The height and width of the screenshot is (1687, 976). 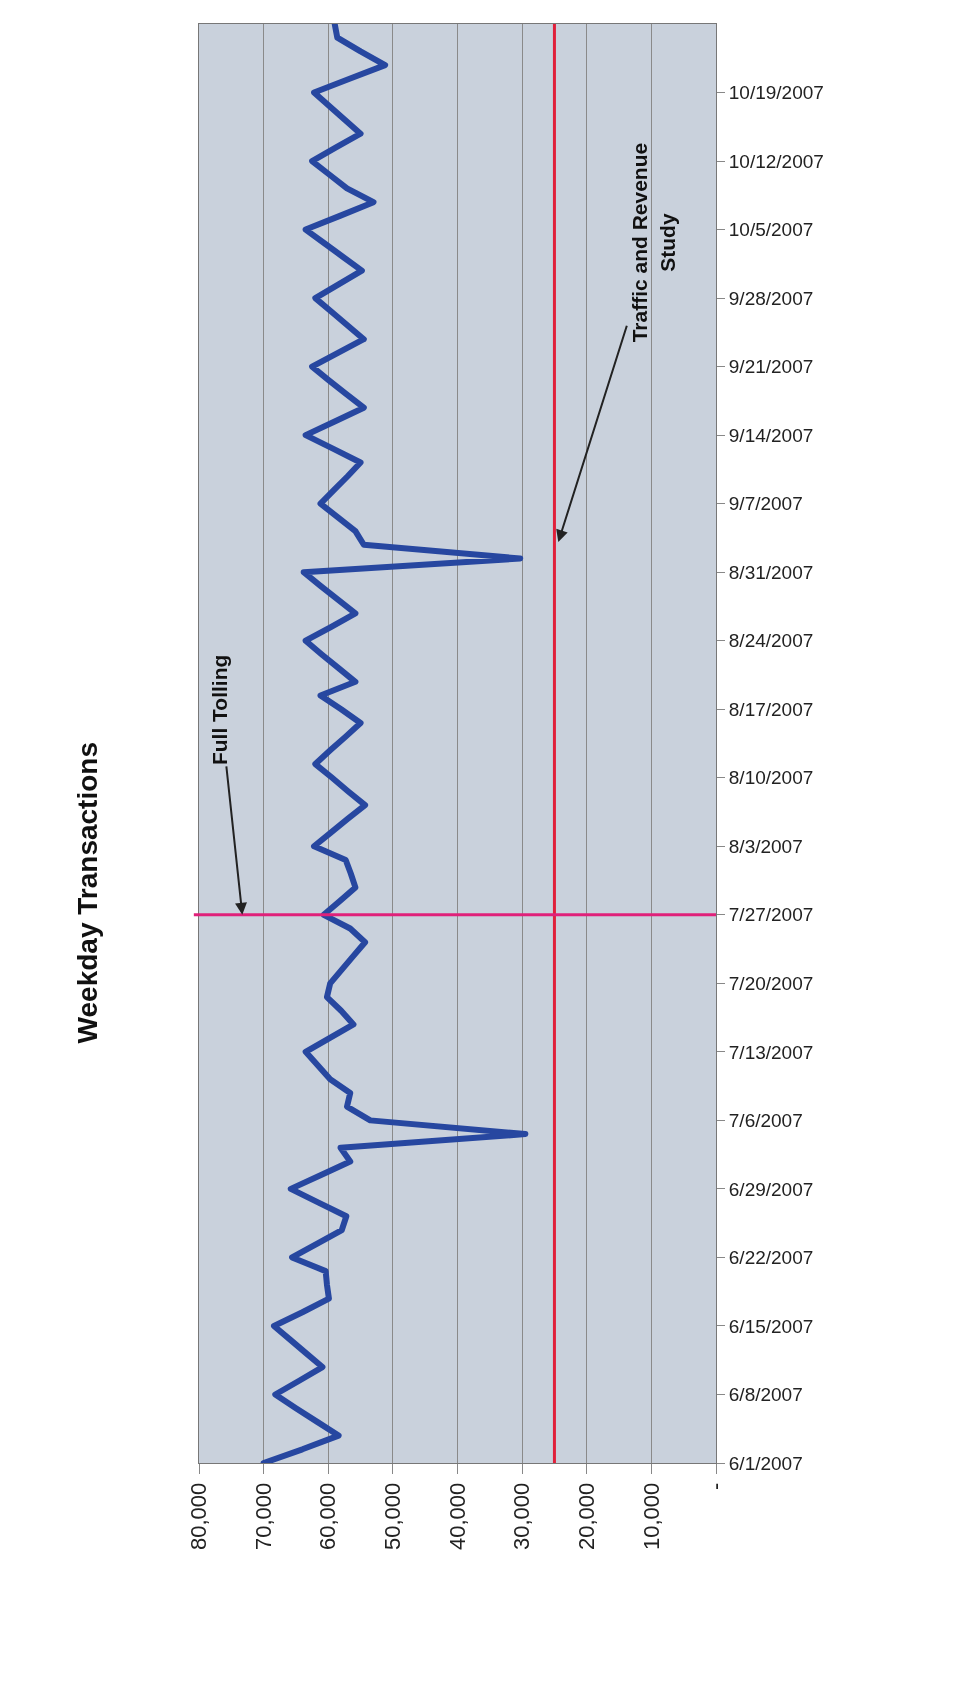 I want to click on x-tick-label: 30,000, so click(x=522, y=1516).